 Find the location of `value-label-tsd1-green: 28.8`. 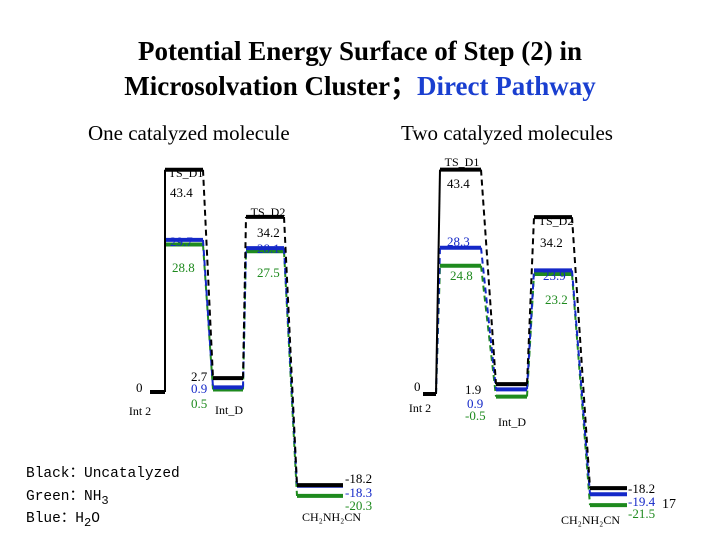

value-label-tsd1-green: 28.8 is located at coordinates (183, 267).